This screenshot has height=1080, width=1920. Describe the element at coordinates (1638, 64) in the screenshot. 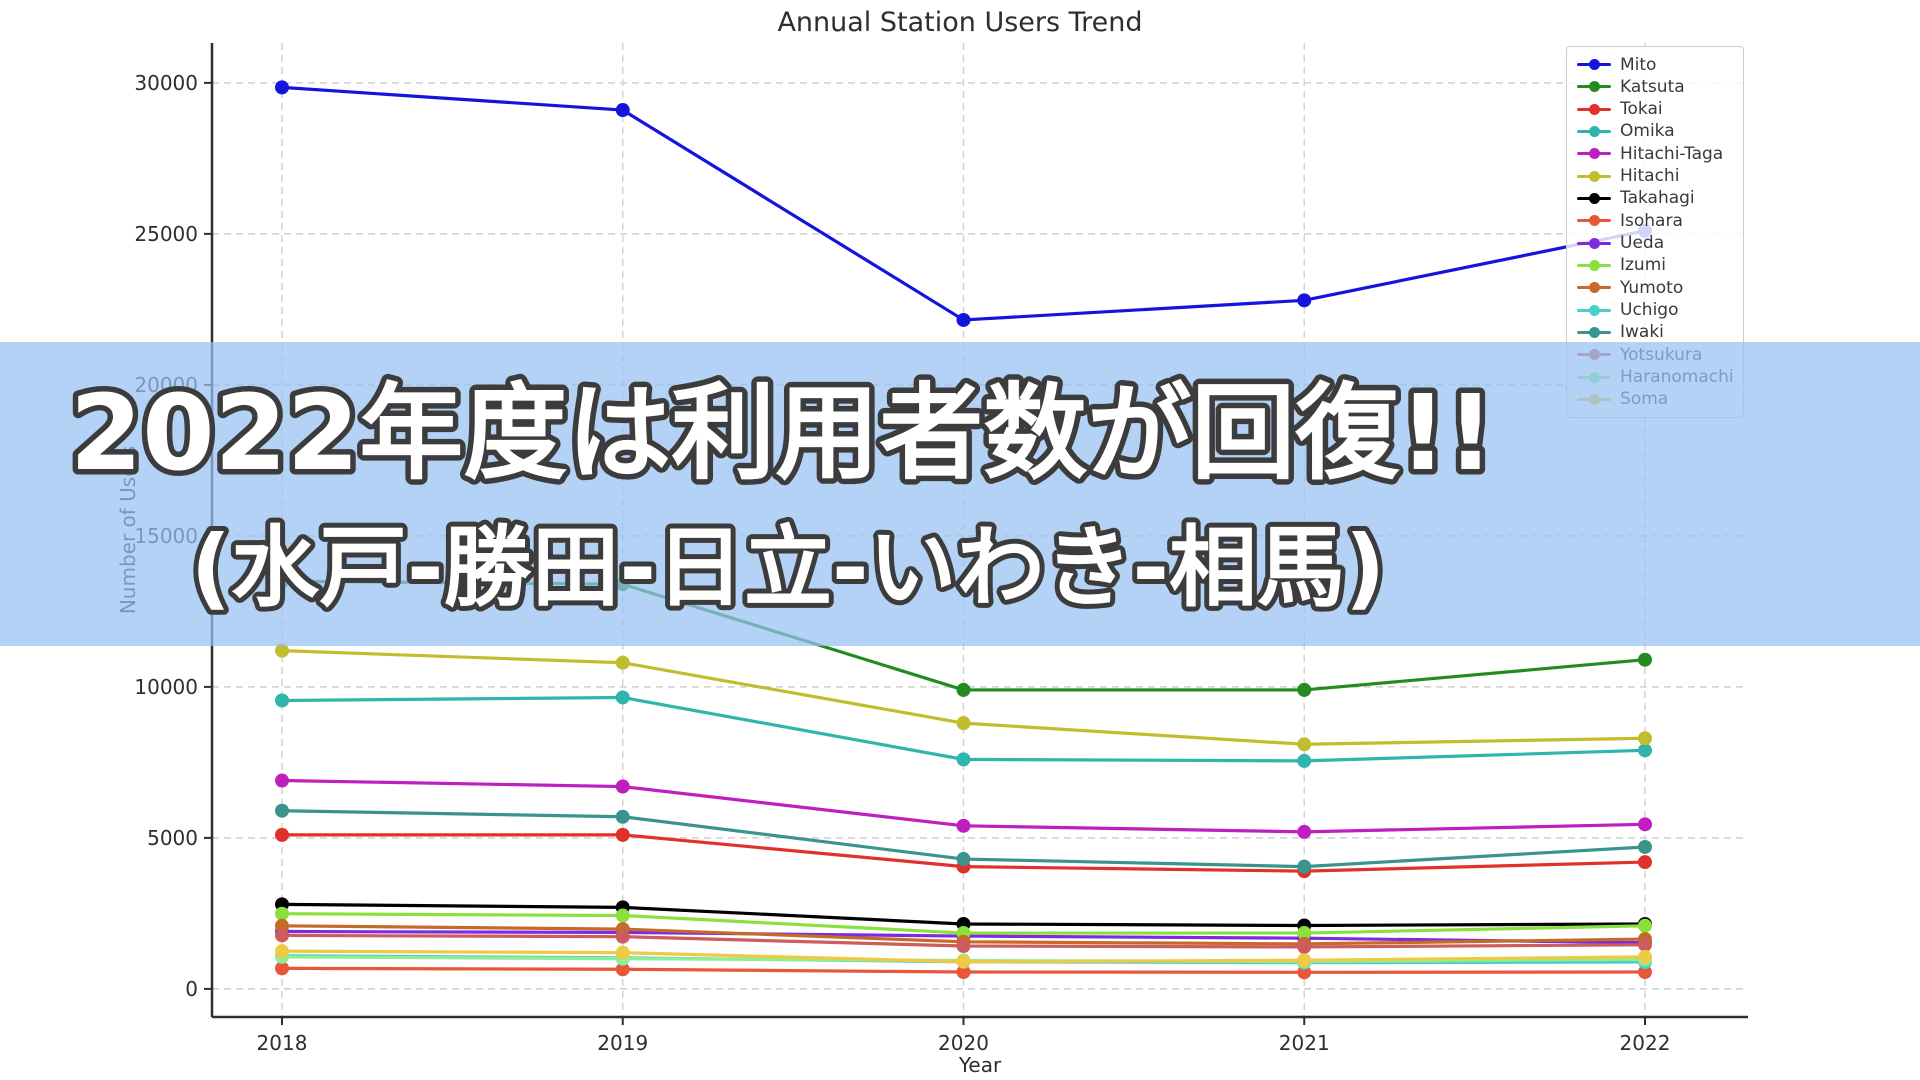

I see `legend-label: Mito` at that location.